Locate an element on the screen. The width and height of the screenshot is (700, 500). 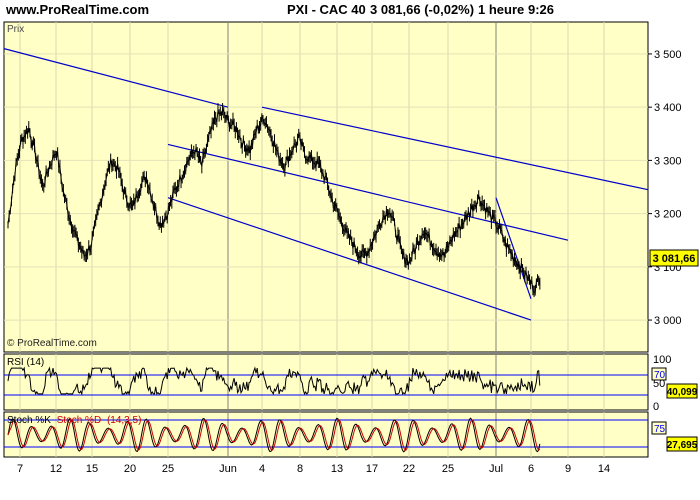
x-tick-label: 17 is located at coordinates (372, 469).